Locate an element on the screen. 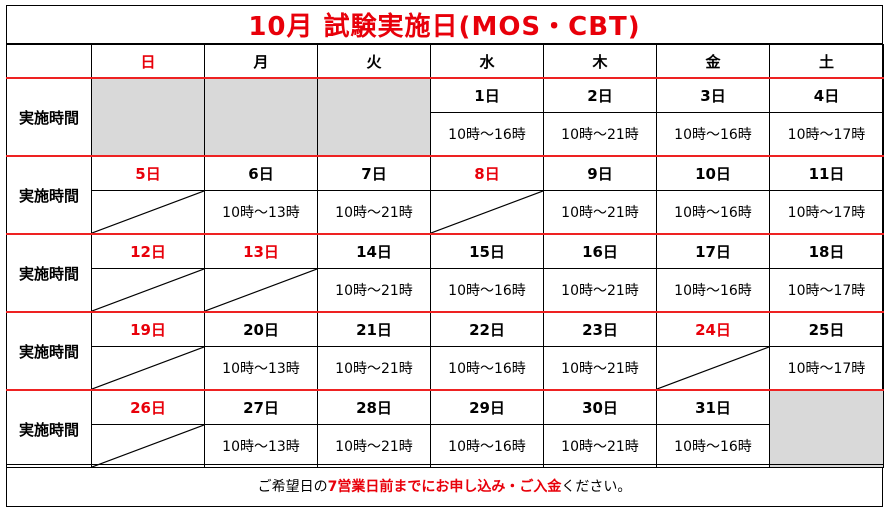 Image resolution: width=889 pixels, height=513 pixels. footer-deadline: 7営業日前までにお申し込み is located at coordinates (416, 487).